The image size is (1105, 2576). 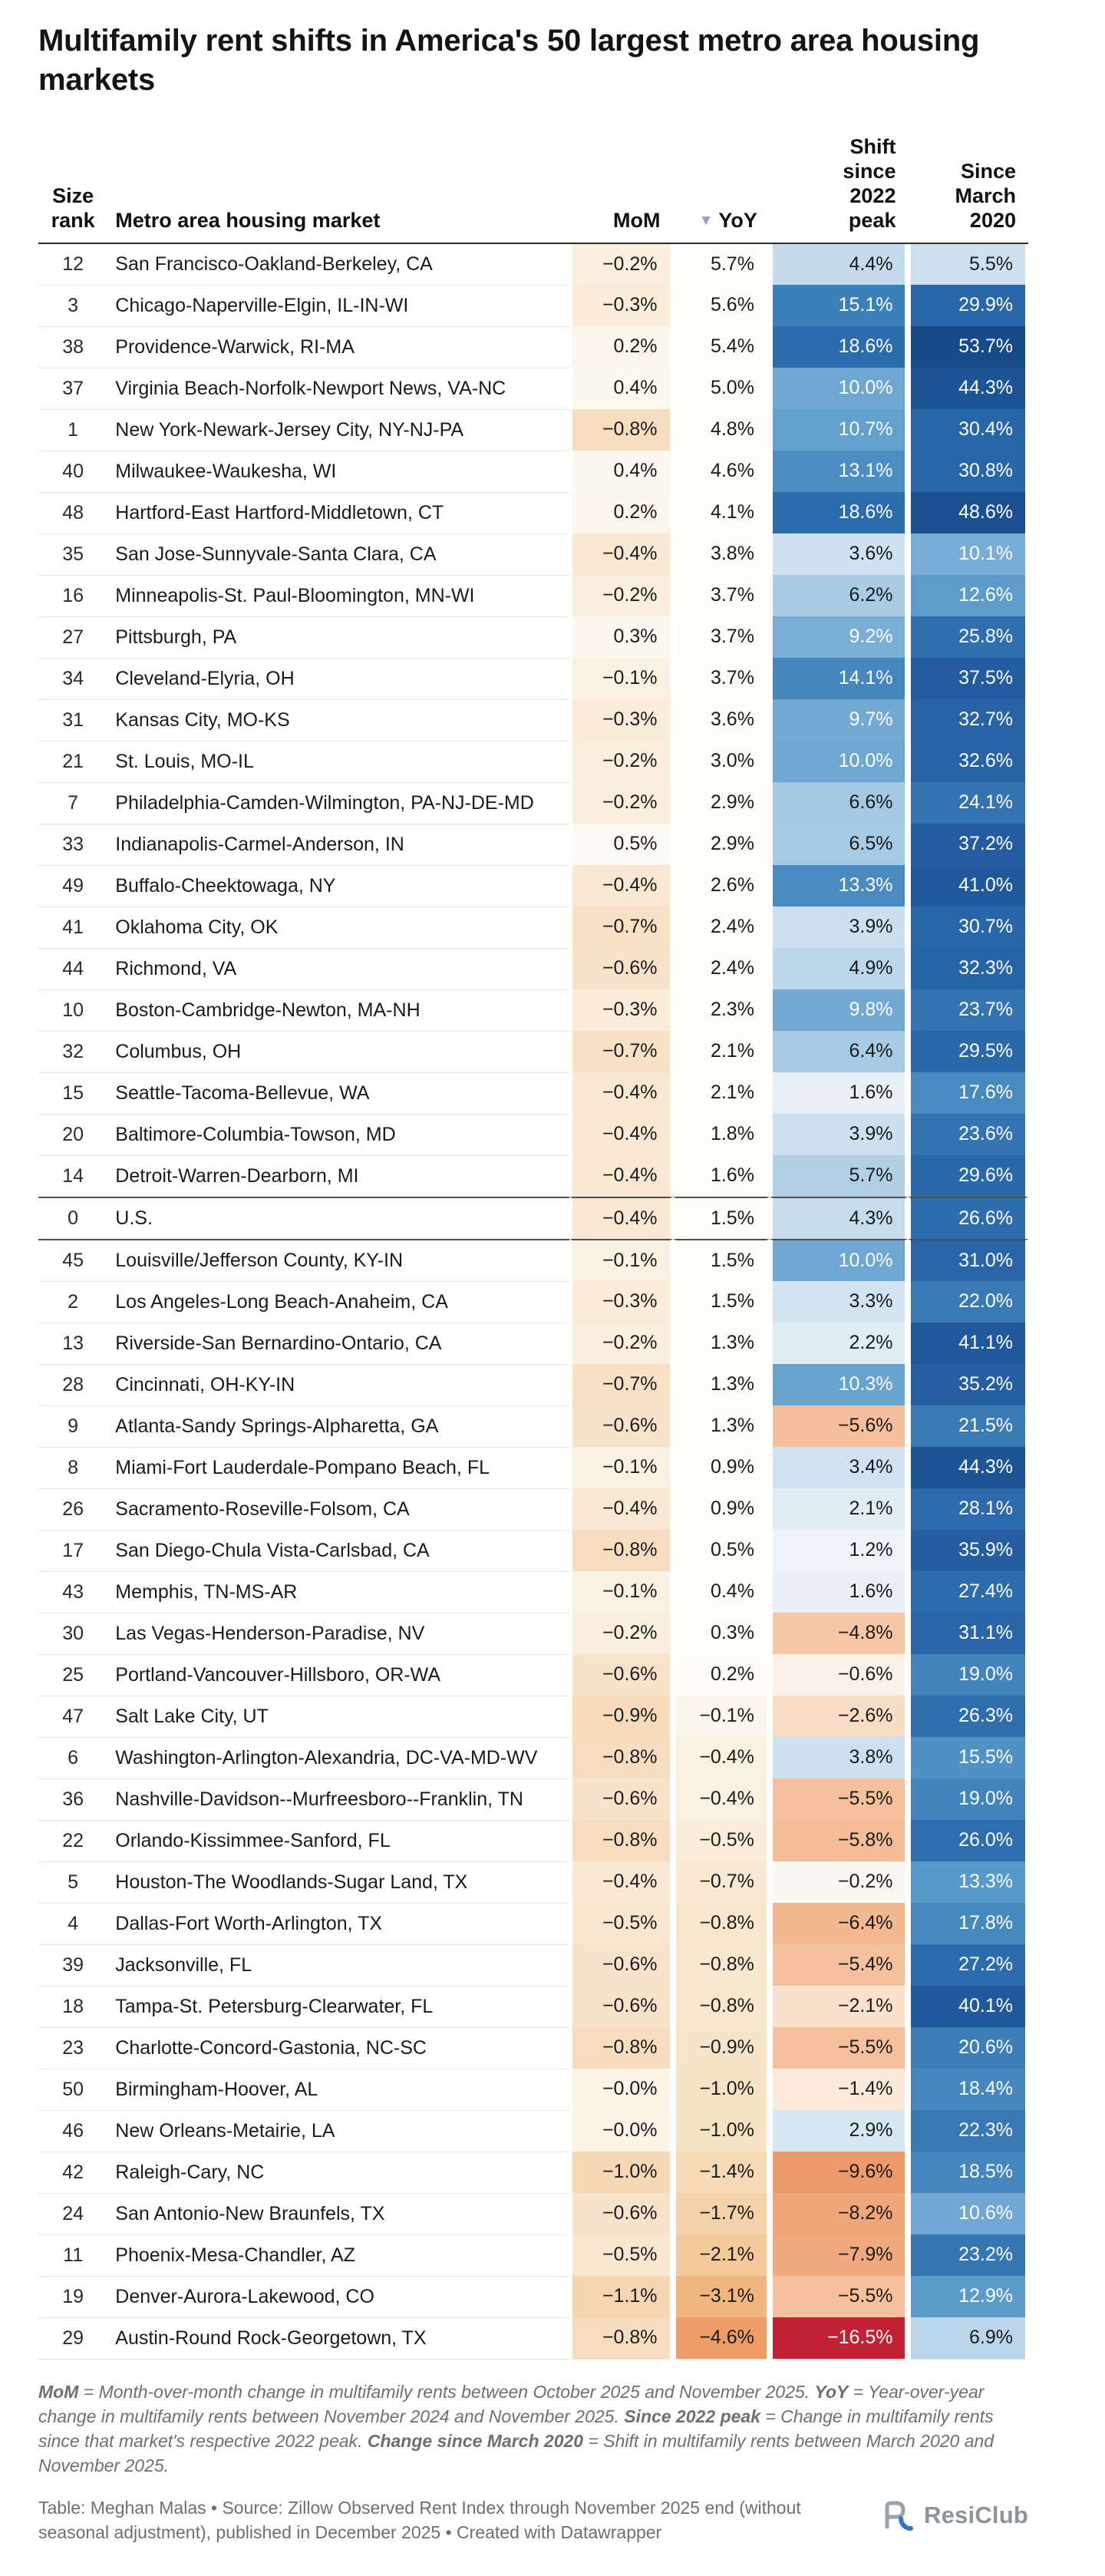 What do you see at coordinates (73, 1384) in the screenshot?
I see `rank-cell: 28` at bounding box center [73, 1384].